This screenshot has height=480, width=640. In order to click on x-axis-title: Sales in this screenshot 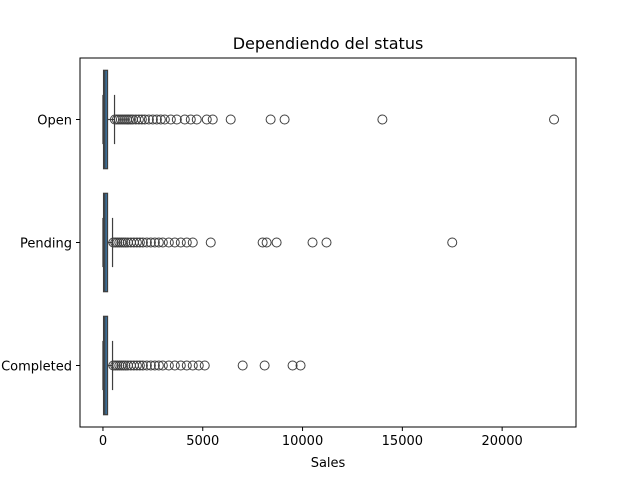, I will do `click(328, 463)`.